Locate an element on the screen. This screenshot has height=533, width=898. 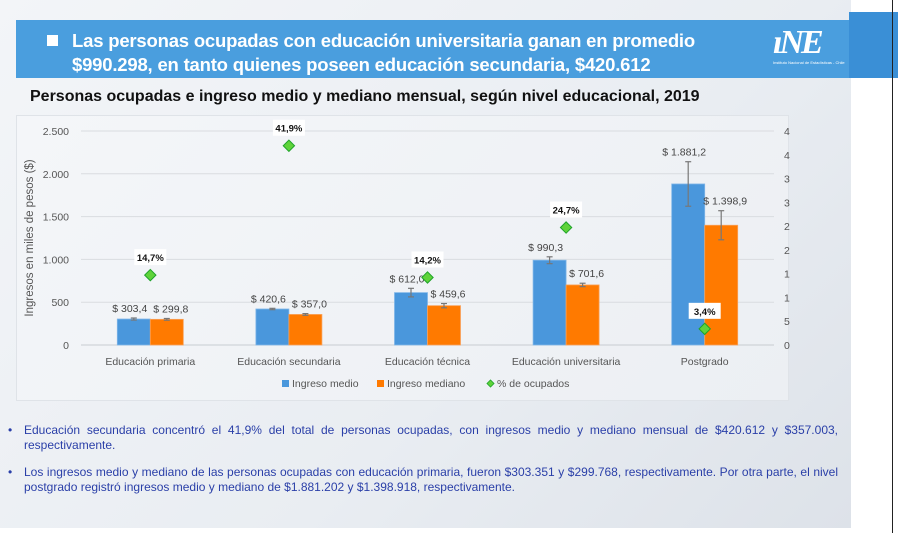
data-label: $ 612,0 is located at coordinates (406, 279).